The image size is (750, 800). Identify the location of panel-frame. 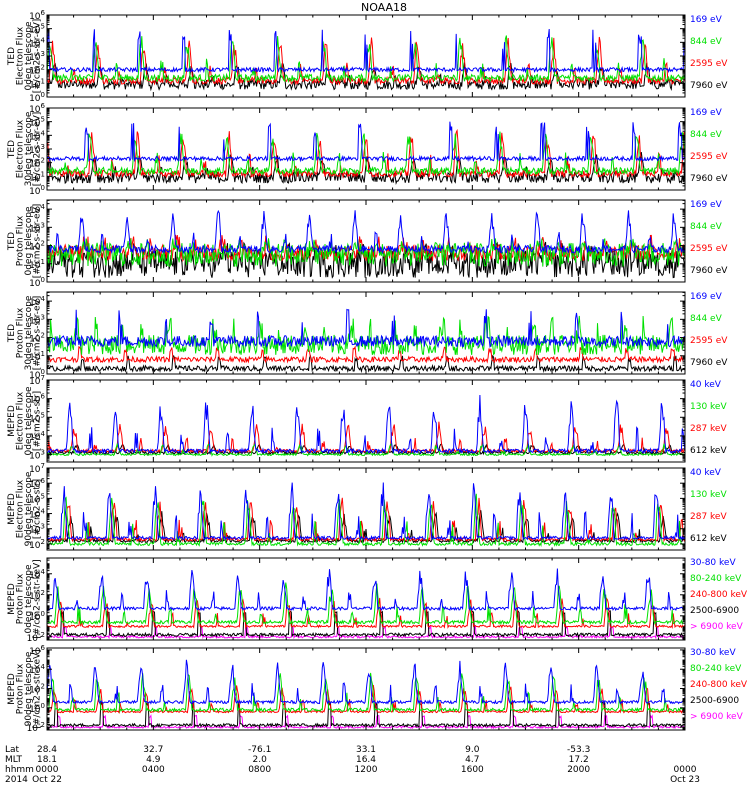
(366, 241).